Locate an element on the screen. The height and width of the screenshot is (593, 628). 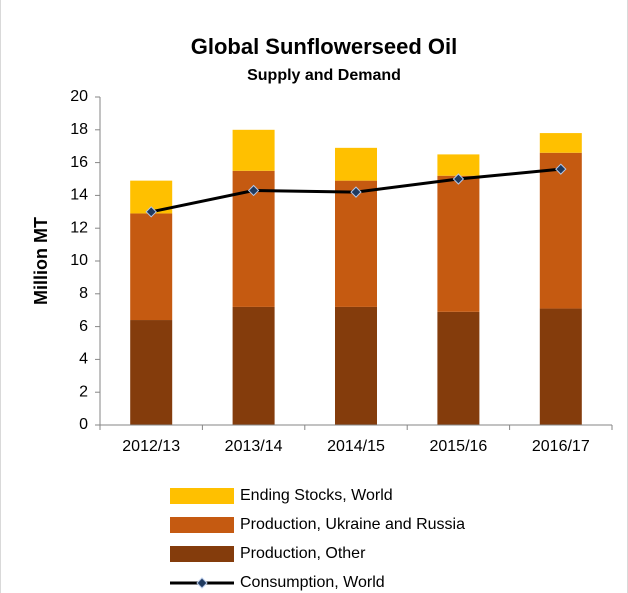
x-tick-label: 2012/13 is located at coordinates (151, 446).